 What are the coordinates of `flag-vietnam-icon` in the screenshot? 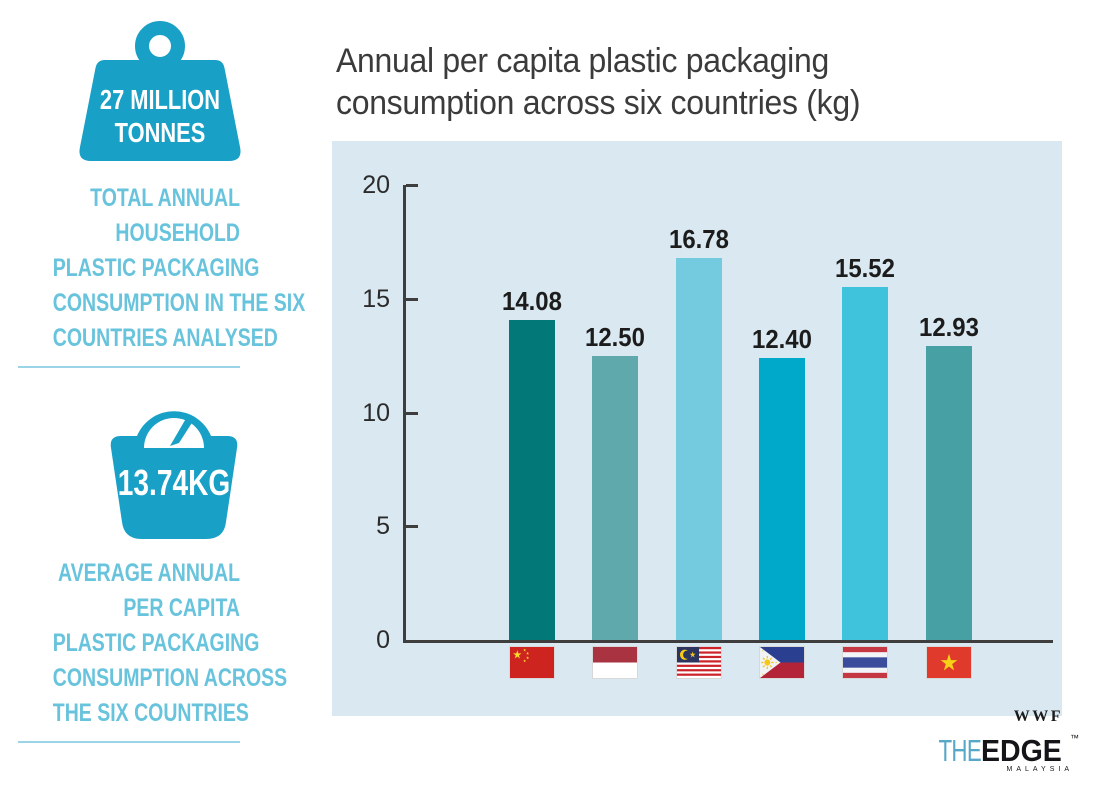 It's located at (948, 662).